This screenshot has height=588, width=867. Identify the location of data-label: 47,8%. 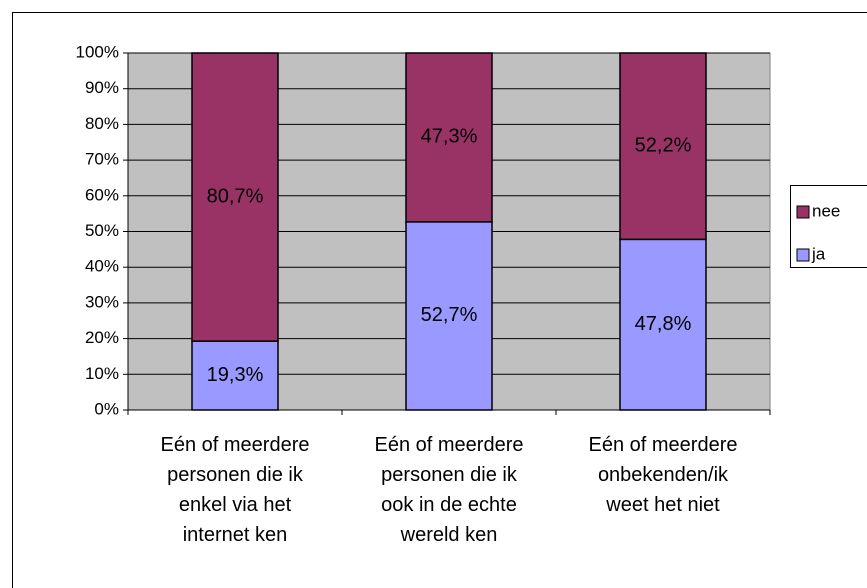
(663, 324).